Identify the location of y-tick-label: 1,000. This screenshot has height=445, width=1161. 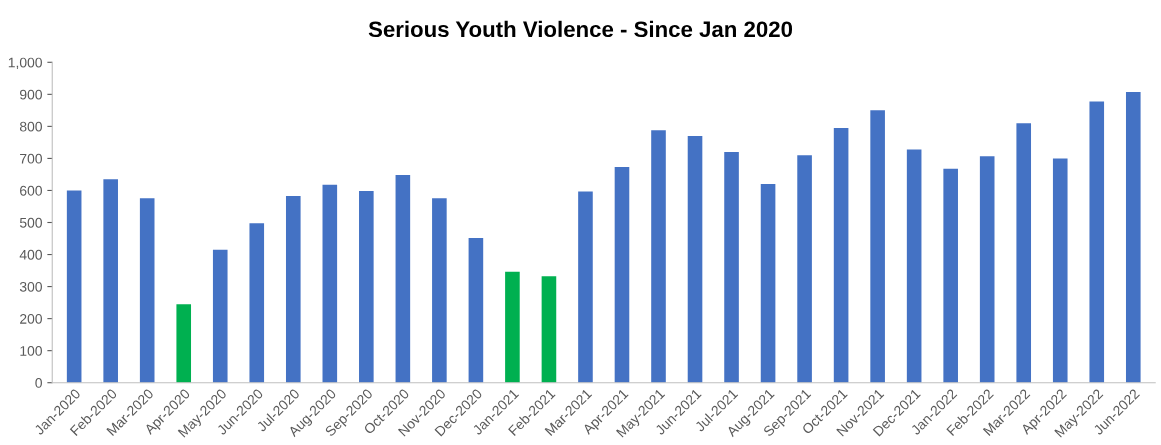
(25, 63).